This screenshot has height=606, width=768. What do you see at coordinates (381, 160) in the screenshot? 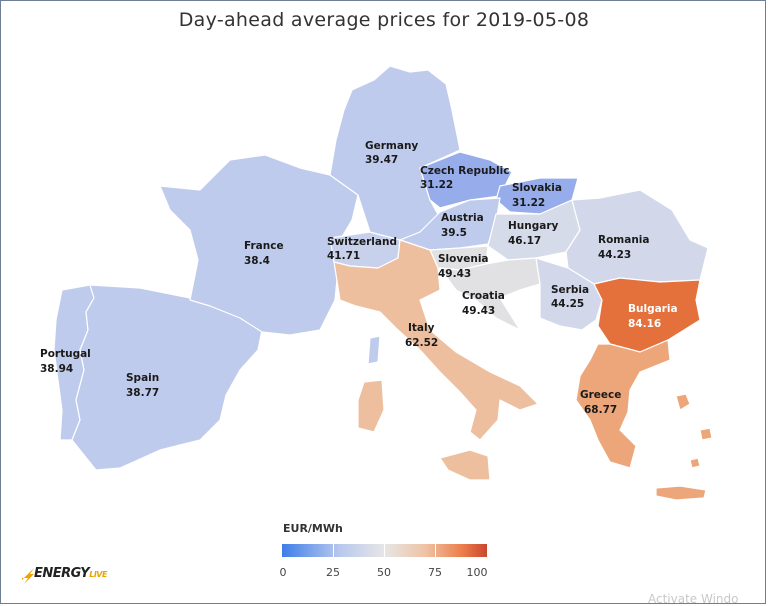
I see `label-germany-value: 39.47` at bounding box center [381, 160].